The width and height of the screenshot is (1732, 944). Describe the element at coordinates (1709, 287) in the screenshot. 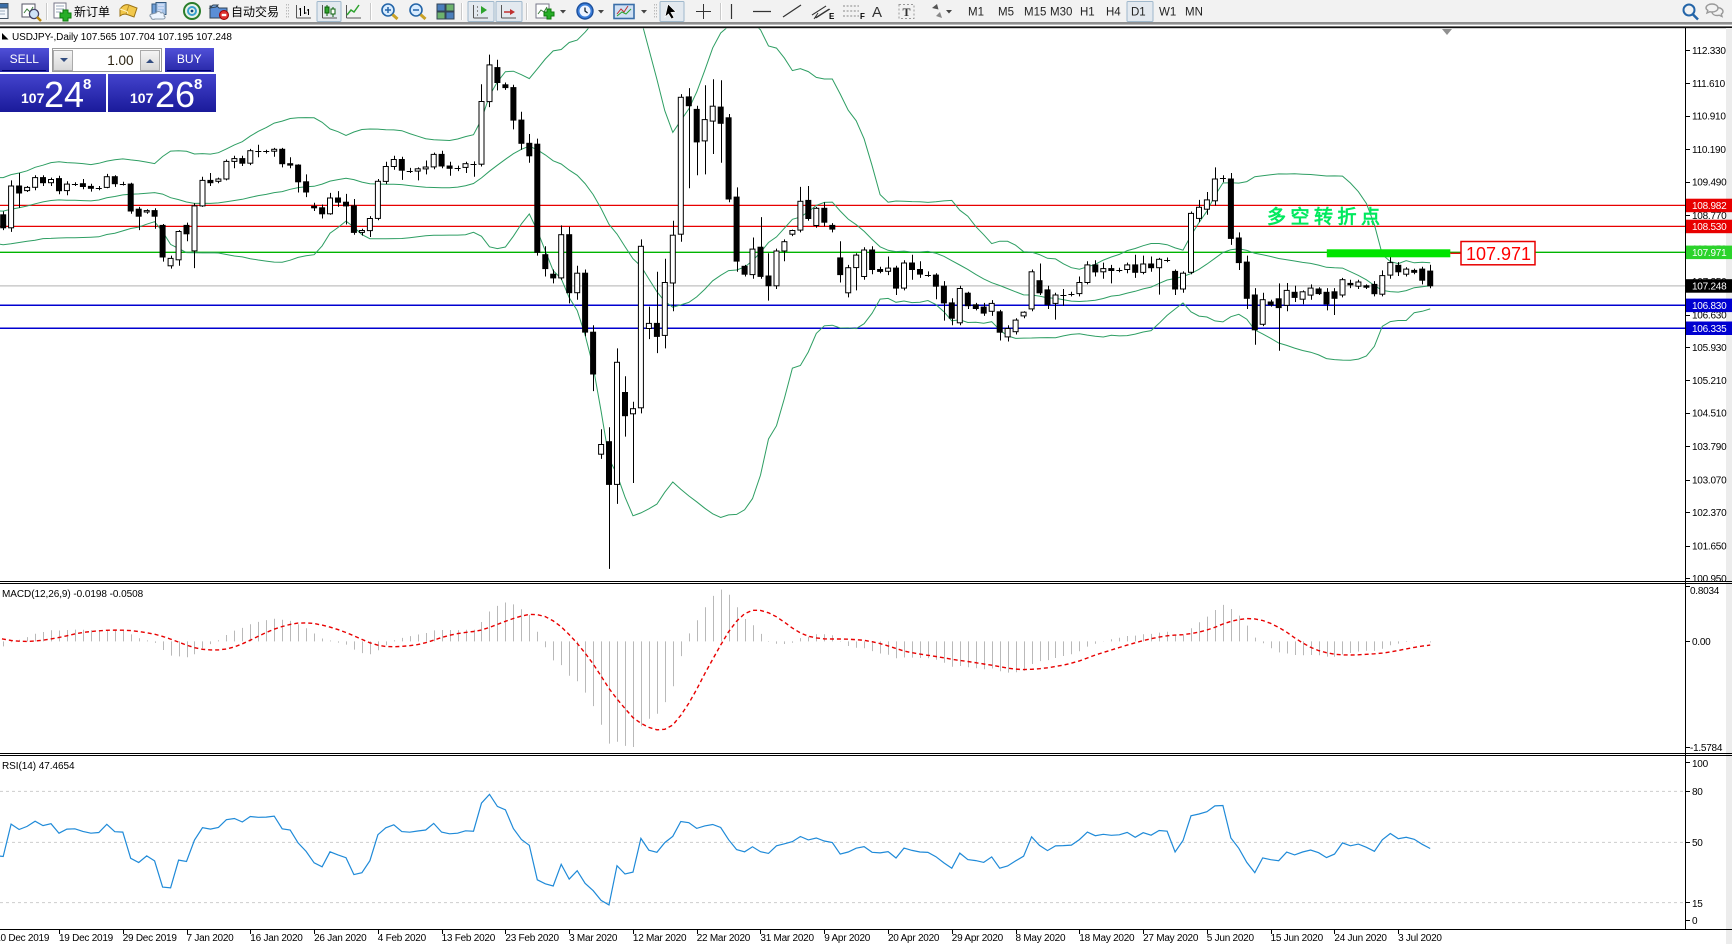

I see `svg-text: 107.248` at that location.